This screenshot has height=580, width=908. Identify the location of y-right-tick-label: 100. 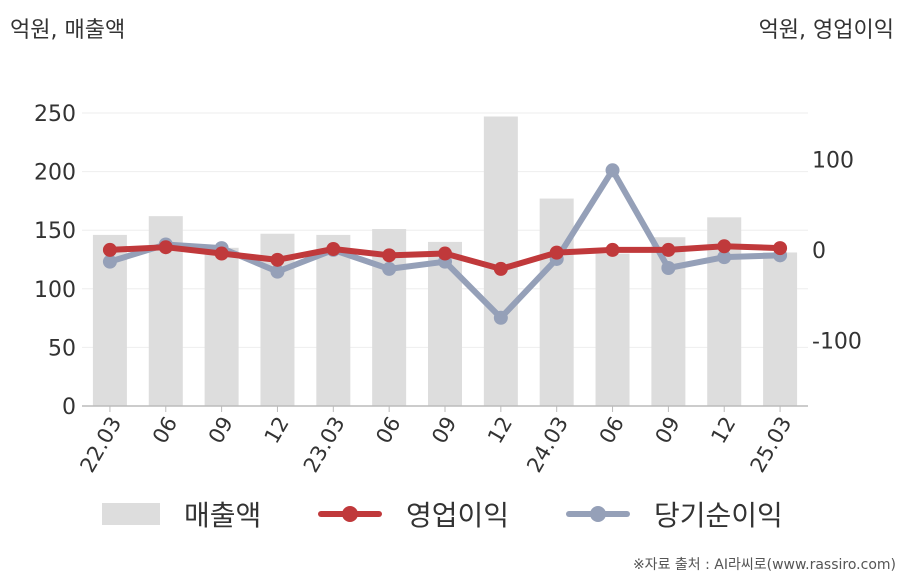
(833, 161).